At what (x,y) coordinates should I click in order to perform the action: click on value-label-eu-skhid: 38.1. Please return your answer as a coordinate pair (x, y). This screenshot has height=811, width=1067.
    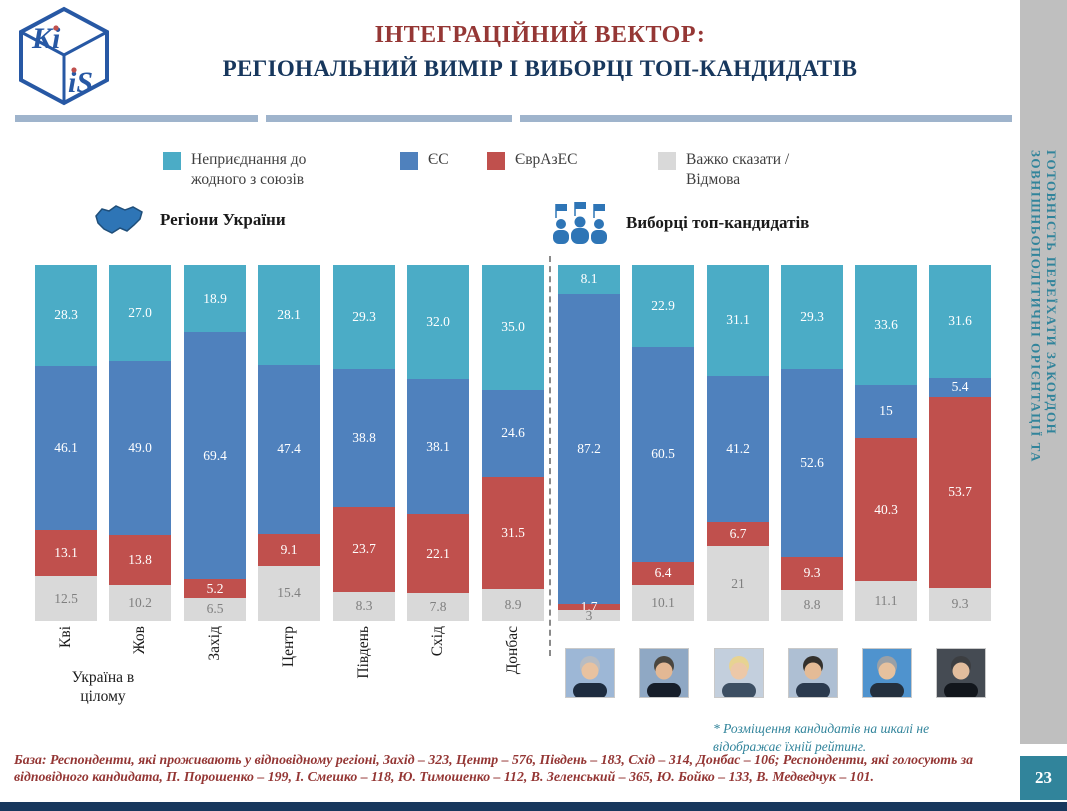
    Looking at the image, I should click on (438, 446).